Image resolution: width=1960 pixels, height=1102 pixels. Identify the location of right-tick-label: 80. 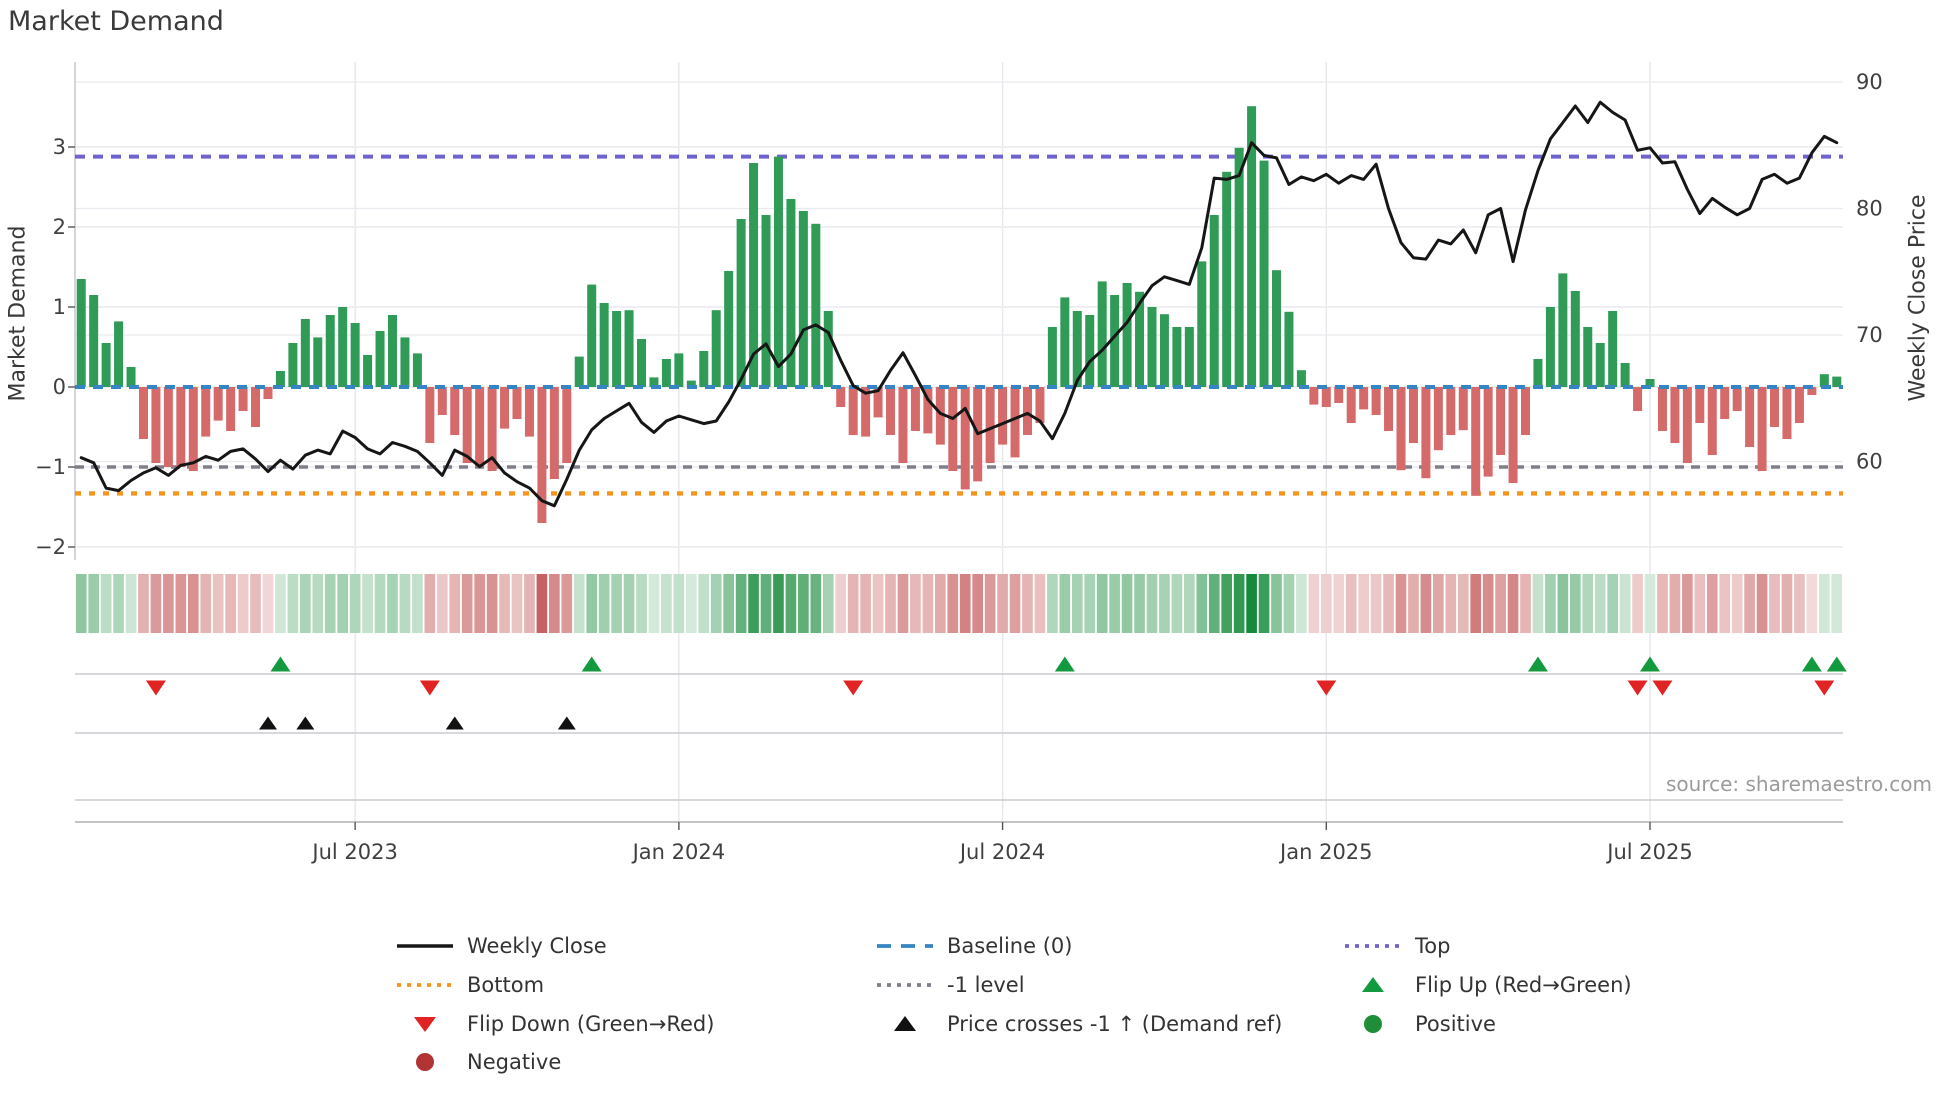
(1869, 209).